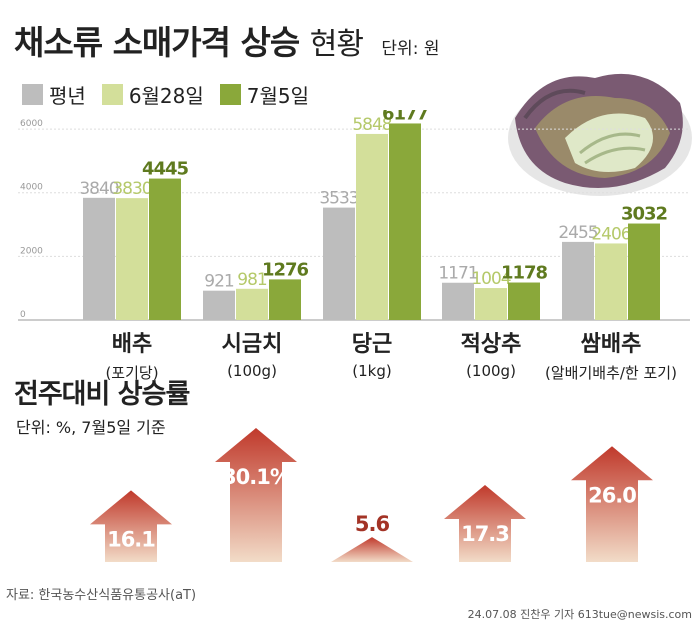 Image resolution: width=700 pixels, height=633 pixels. I want to click on data-label: 2406, so click(610, 234).